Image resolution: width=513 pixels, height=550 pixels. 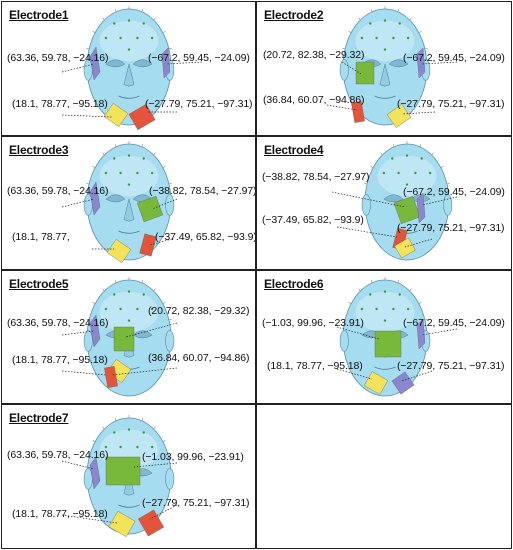 What do you see at coordinates (202, 191) in the screenshot?
I see `coord-label: (−38.82, 78.54, −27.97)` at bounding box center [202, 191].